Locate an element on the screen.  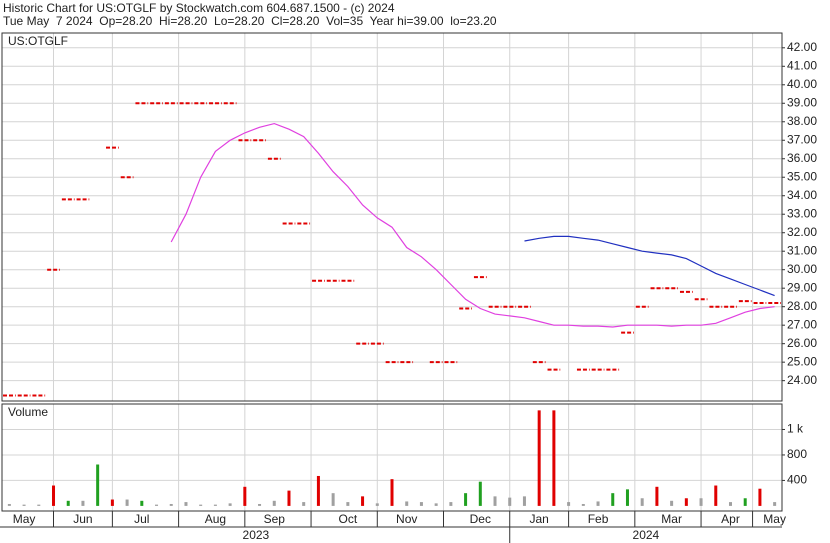
y-tick-label: 26.00 is located at coordinates (802, 343).